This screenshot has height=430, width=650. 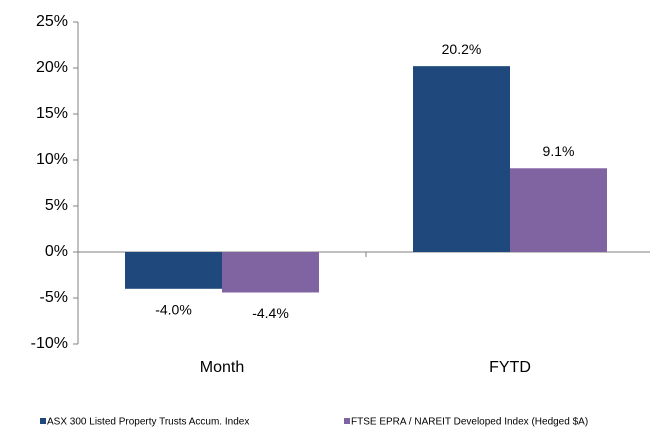 I want to click on value-label: -4.0%, so click(x=173, y=310).